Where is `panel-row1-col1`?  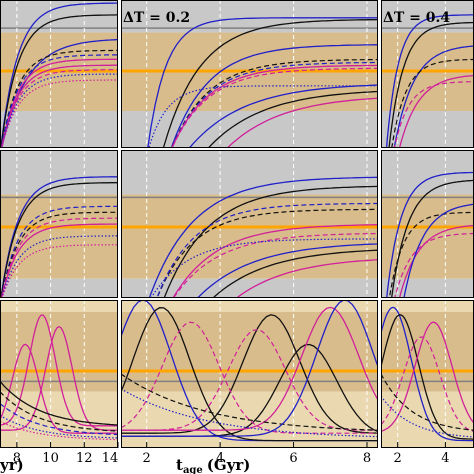 panel-row1-col1 is located at coordinates (59, 74).